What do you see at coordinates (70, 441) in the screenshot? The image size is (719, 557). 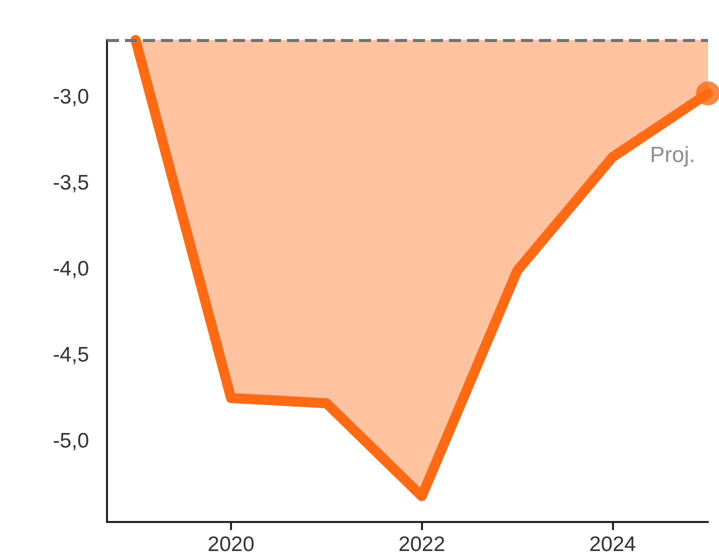 I see `y-tick-label: -5,0` at bounding box center [70, 441].